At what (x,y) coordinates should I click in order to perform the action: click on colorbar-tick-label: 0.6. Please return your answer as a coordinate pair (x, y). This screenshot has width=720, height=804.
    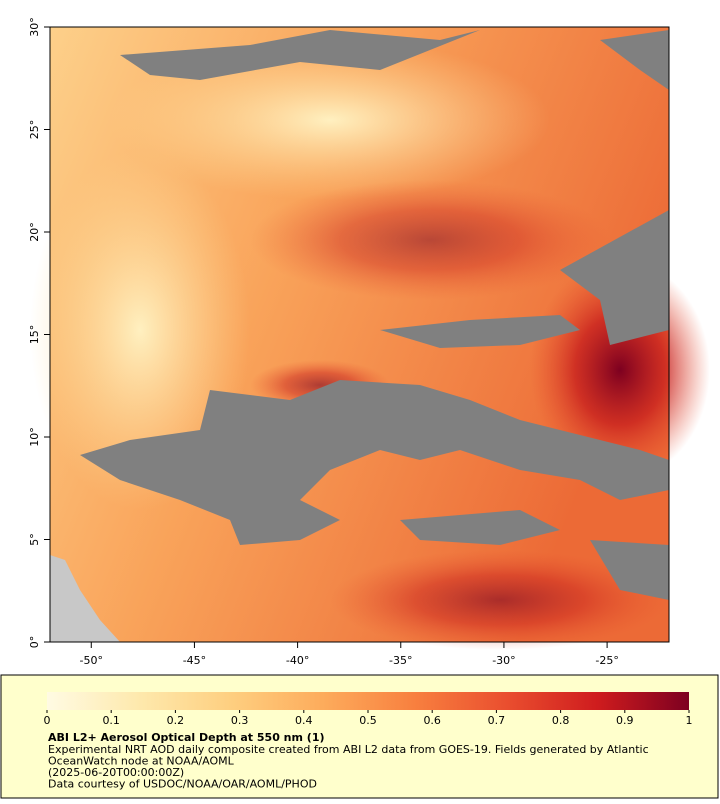
    Looking at the image, I should click on (432, 720).